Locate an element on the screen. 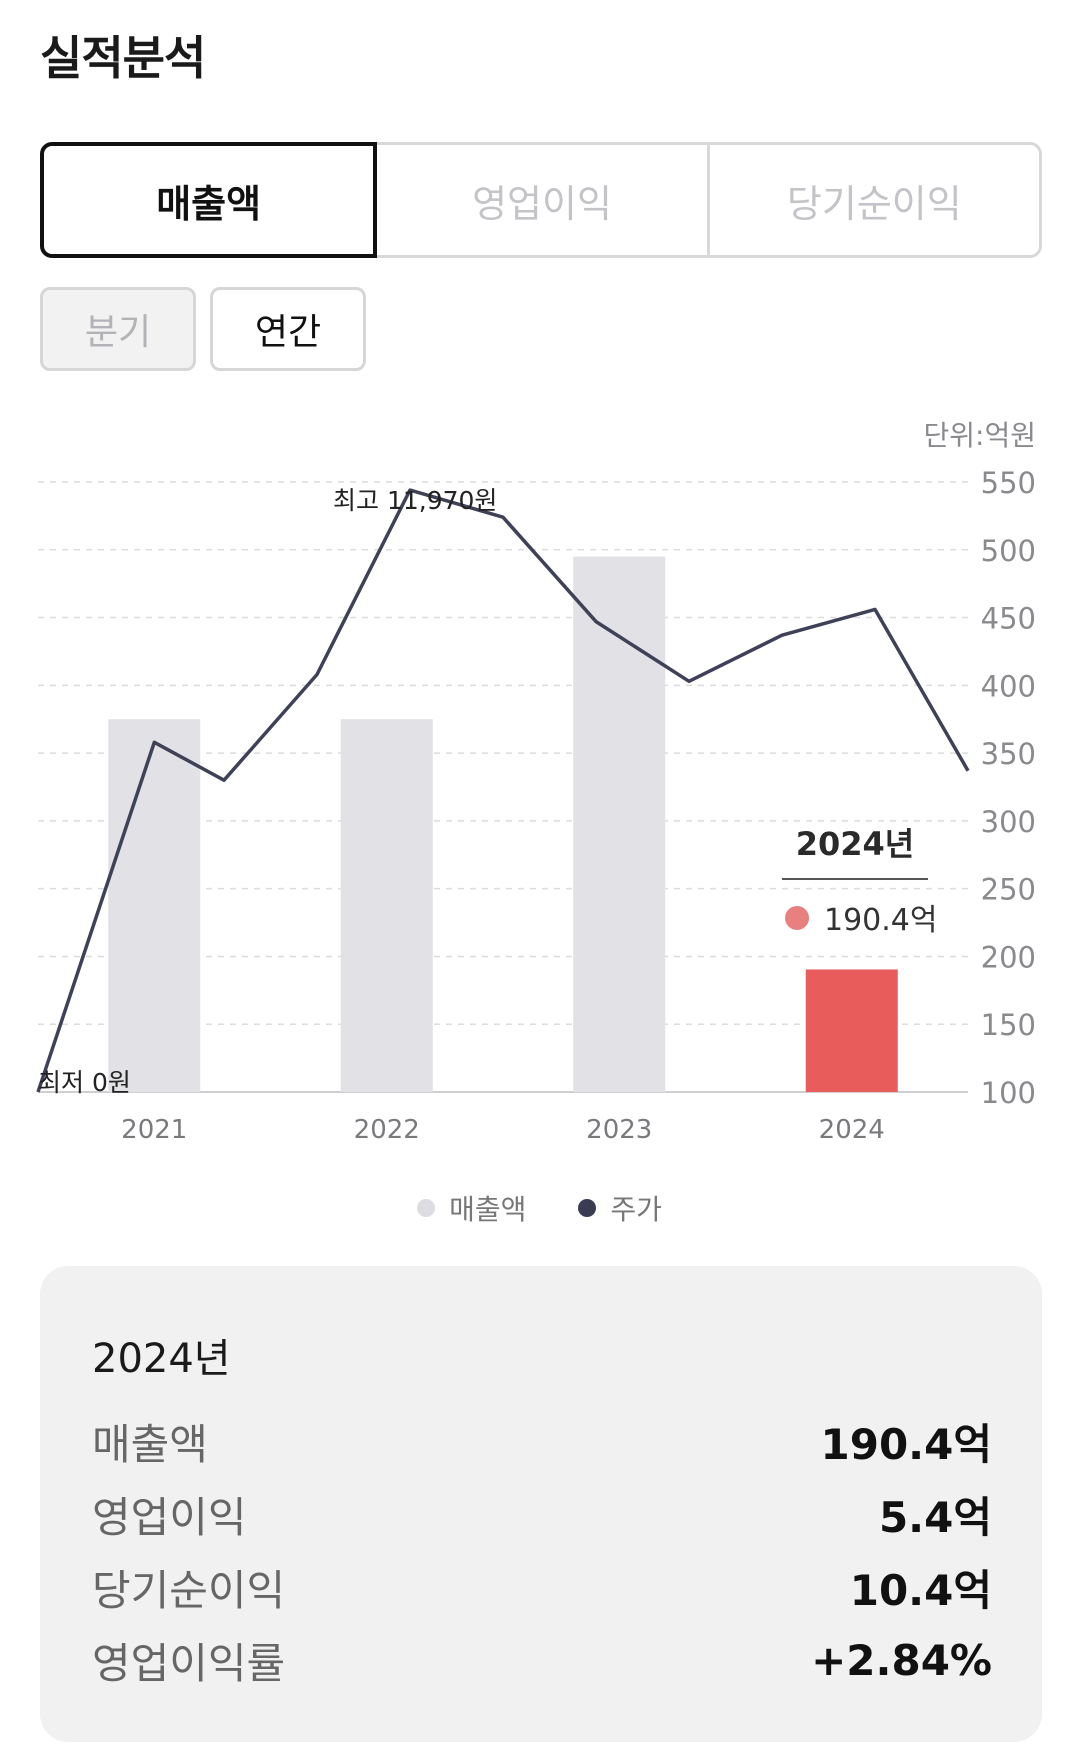  summary-label: 영업이익률 is located at coordinates (189, 1663).